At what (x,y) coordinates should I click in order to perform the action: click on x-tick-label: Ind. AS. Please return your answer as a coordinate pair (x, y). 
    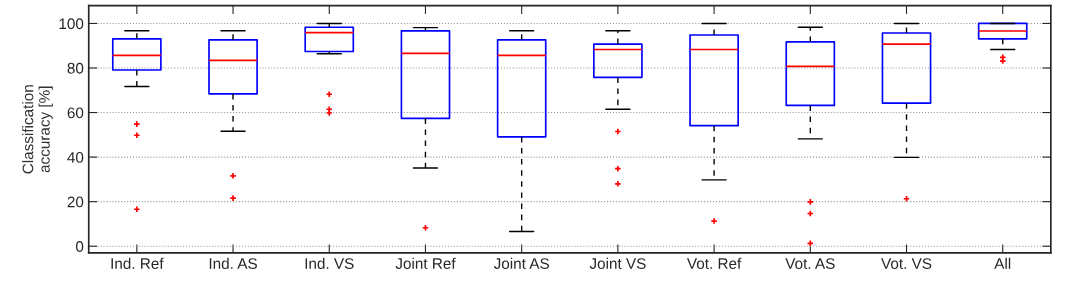
    Looking at the image, I should click on (233, 263).